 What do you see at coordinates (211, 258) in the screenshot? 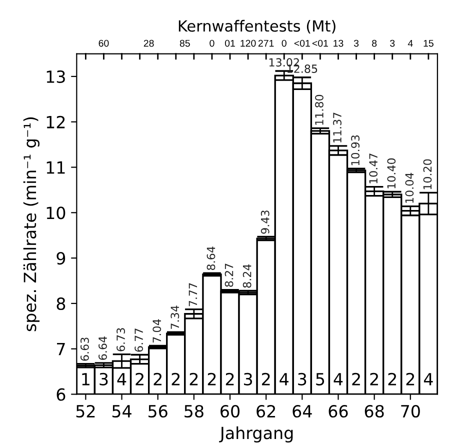
I see `data-label: 8.64` at bounding box center [211, 258].